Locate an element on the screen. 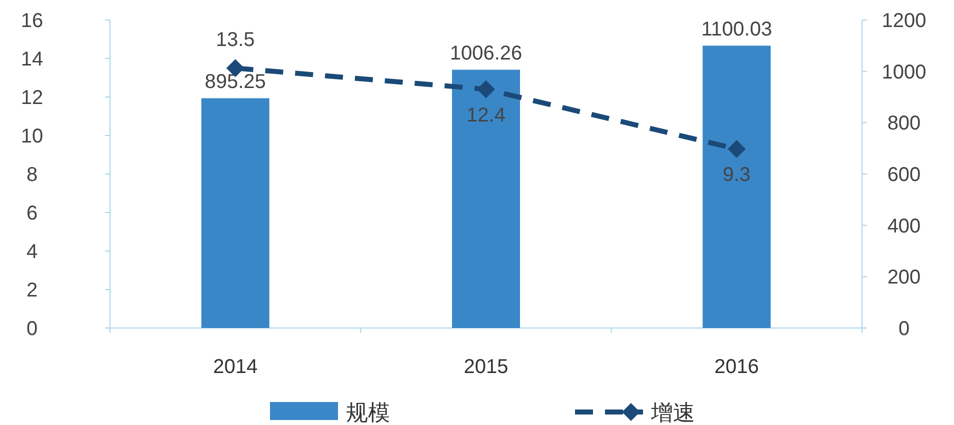  y-tick-label: 2 is located at coordinates (32, 291).